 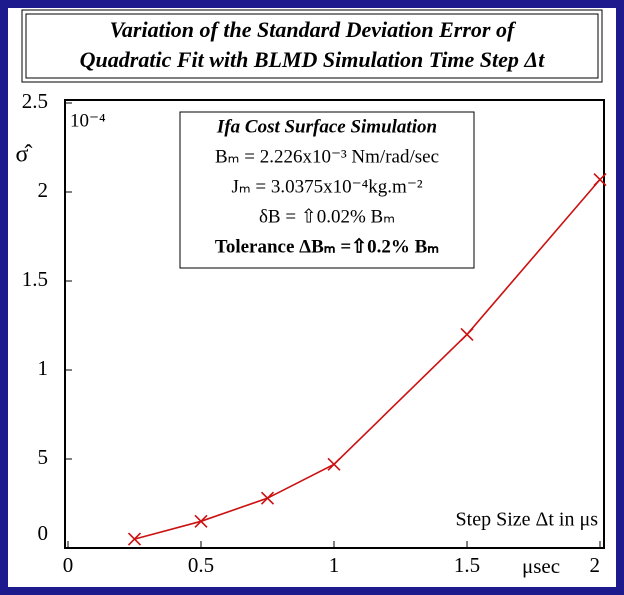 I want to click on annotation: Step Size Δt in μs, so click(x=527, y=520).